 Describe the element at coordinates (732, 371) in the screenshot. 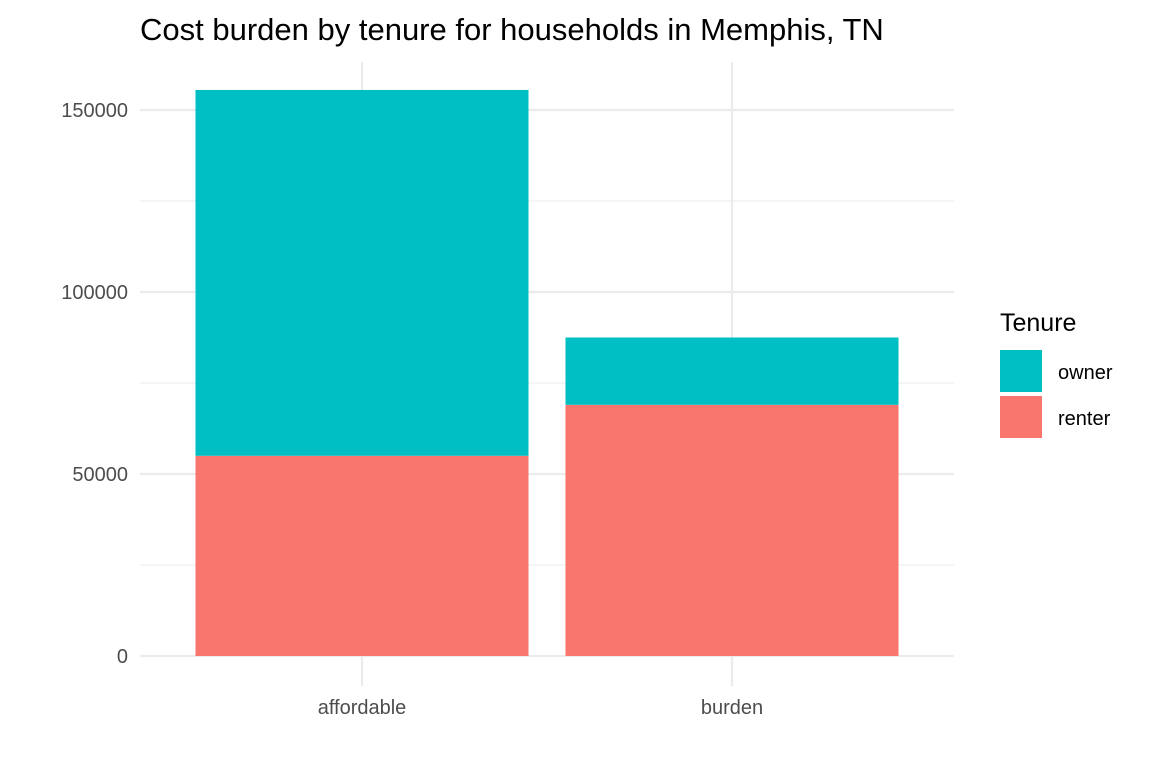

I see `bar-owner-burden` at that location.